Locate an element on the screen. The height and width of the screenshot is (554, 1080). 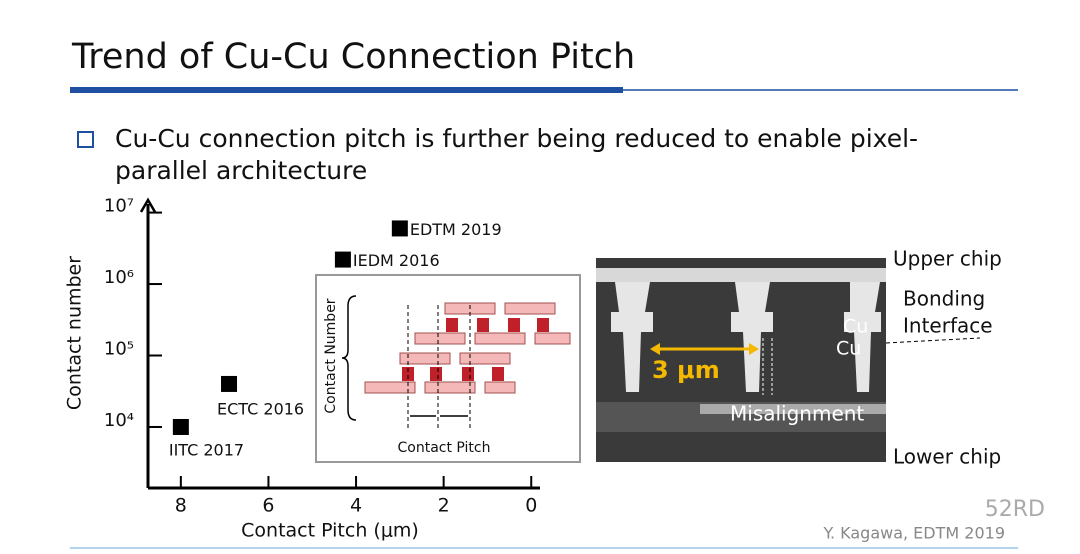
point-label: EDTM 2019 is located at coordinates (456, 229).